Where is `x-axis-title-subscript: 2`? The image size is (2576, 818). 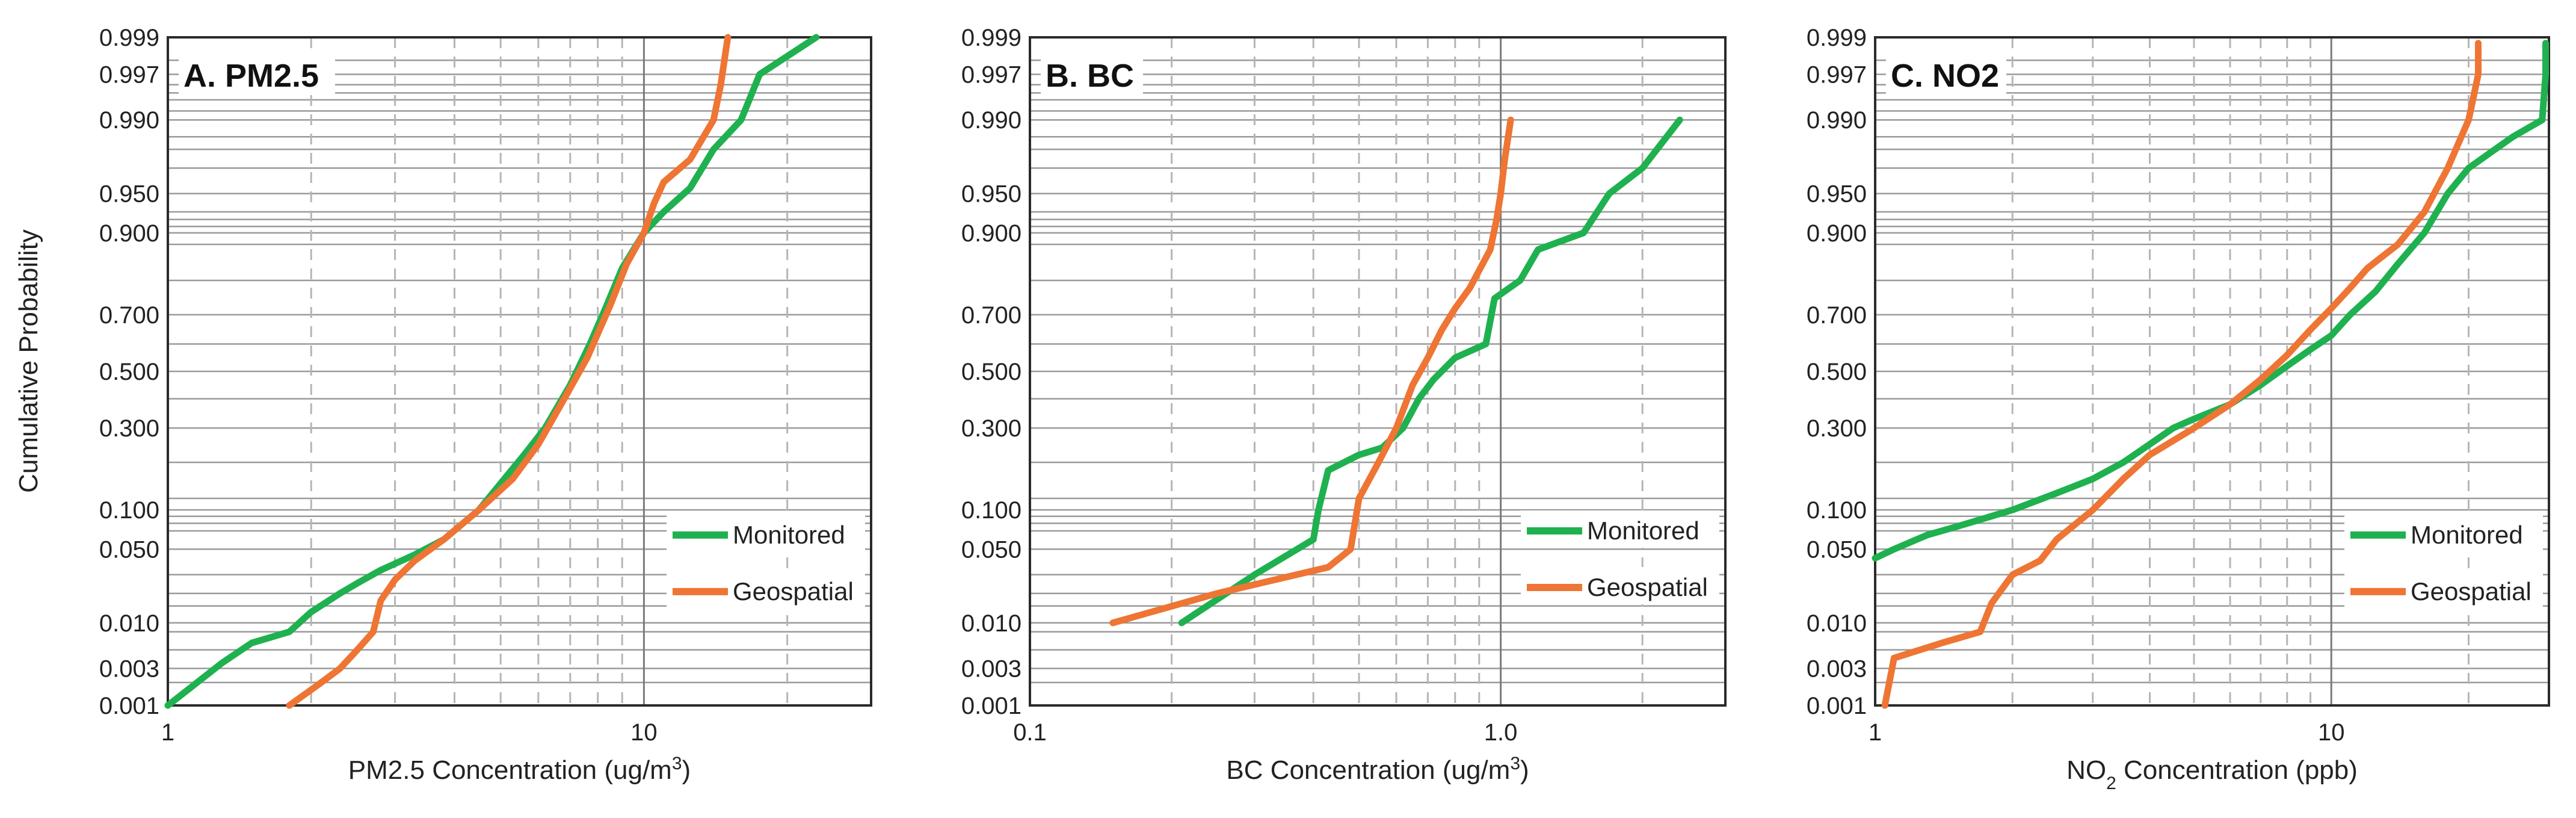 x-axis-title-subscript: 2 is located at coordinates (2111, 783).